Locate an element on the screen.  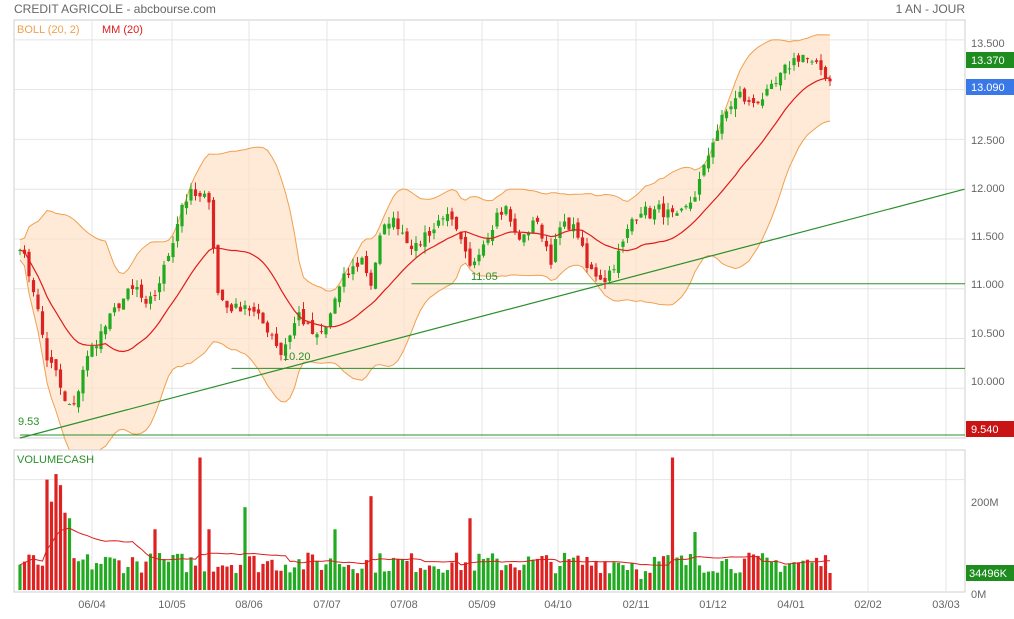
volume-ma-line is located at coordinates (424, 546).